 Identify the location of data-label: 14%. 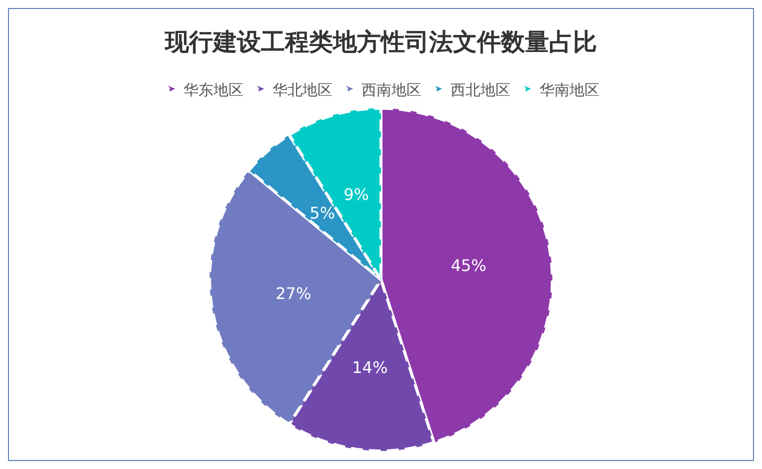
(370, 368).